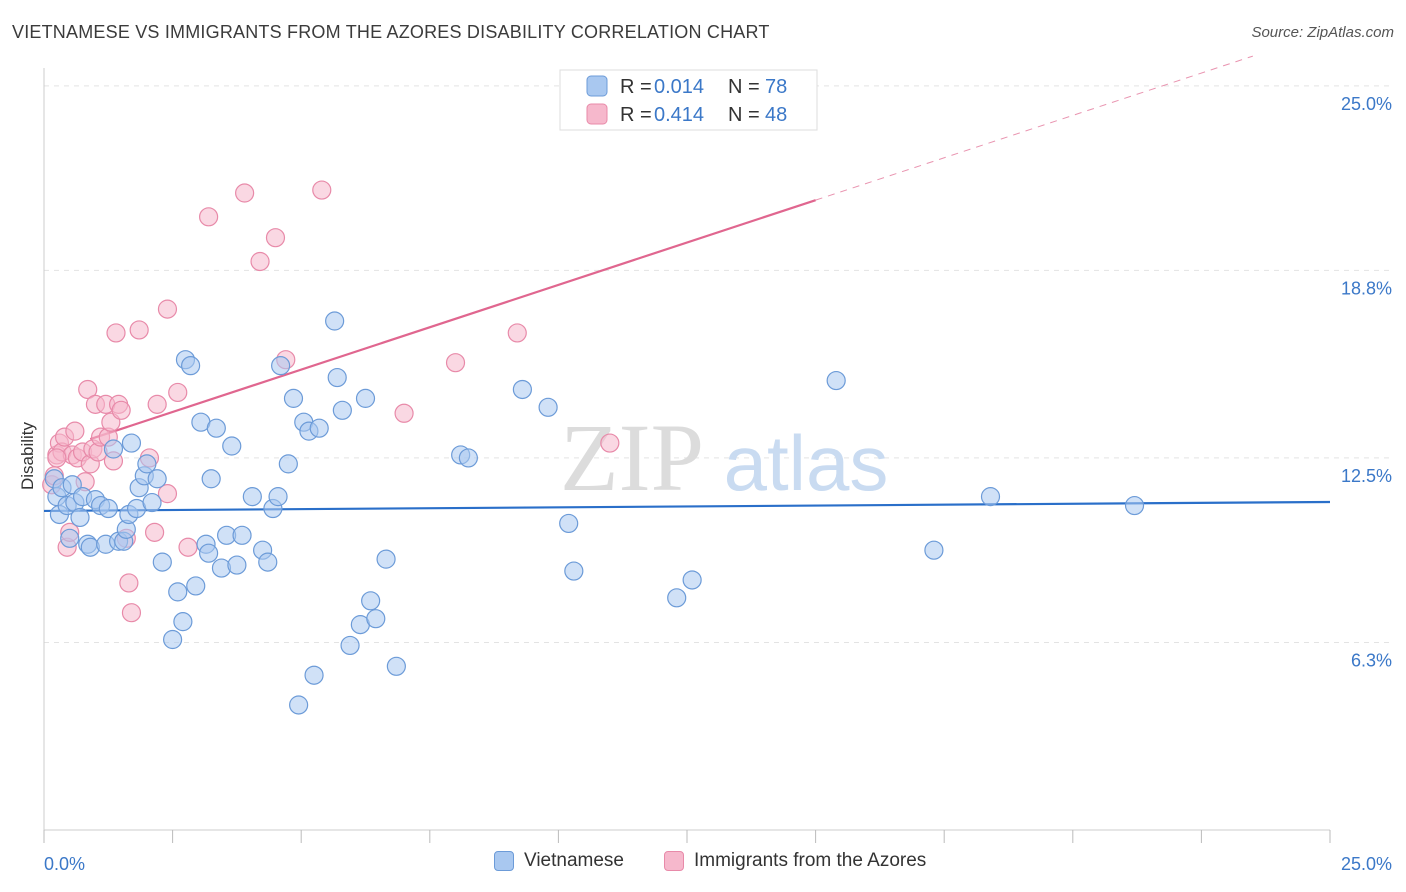  What do you see at coordinates (1322, 32) in the screenshot?
I see `source-label: Source: ZipAtlas.com` at bounding box center [1322, 32].